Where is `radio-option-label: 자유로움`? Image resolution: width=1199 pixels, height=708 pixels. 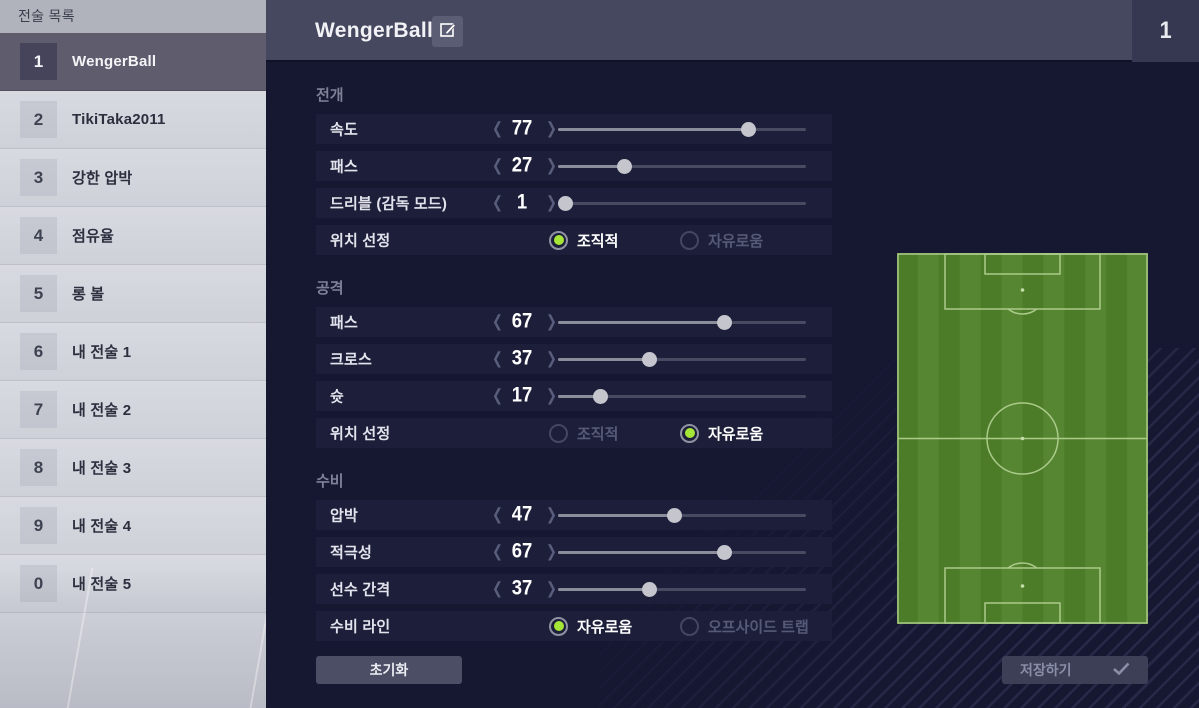 radio-option-label: 자유로움 is located at coordinates (736, 434).